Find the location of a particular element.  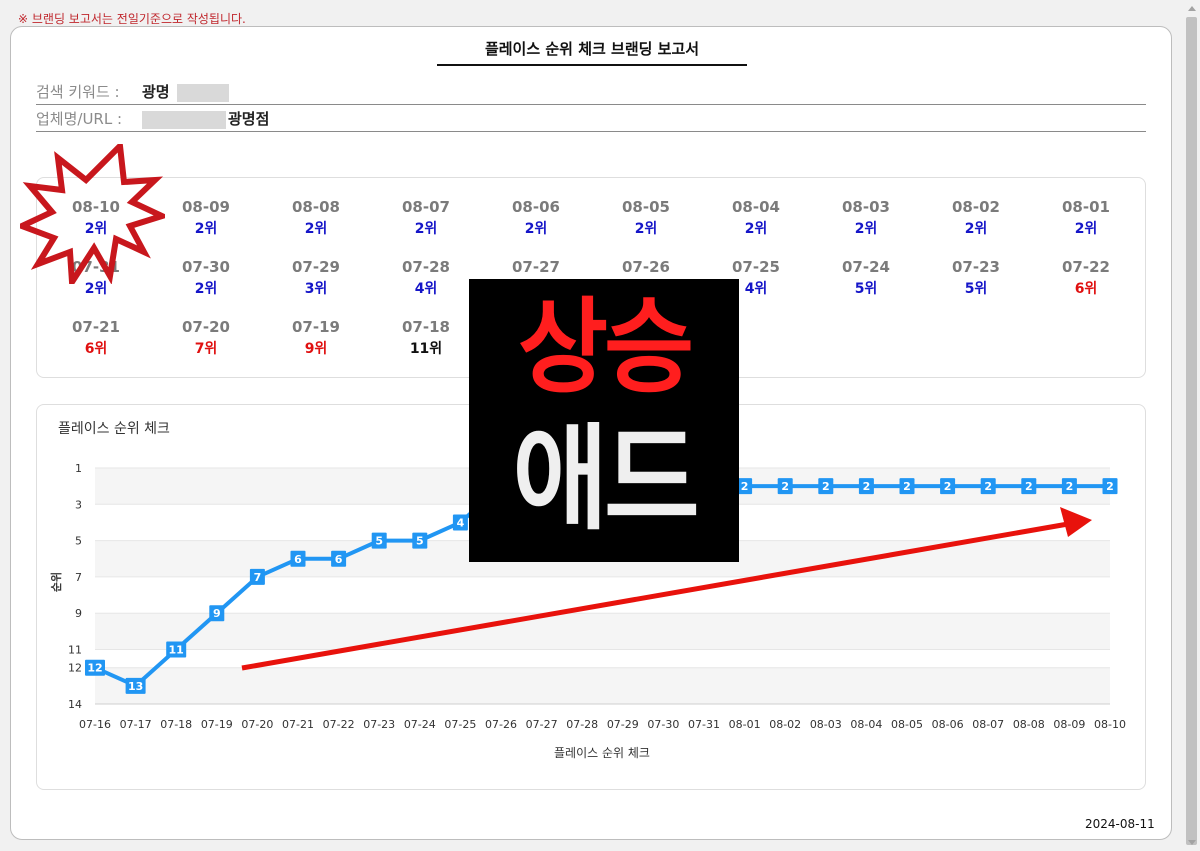

business-label: 업체명/URL : is located at coordinates (79, 119).